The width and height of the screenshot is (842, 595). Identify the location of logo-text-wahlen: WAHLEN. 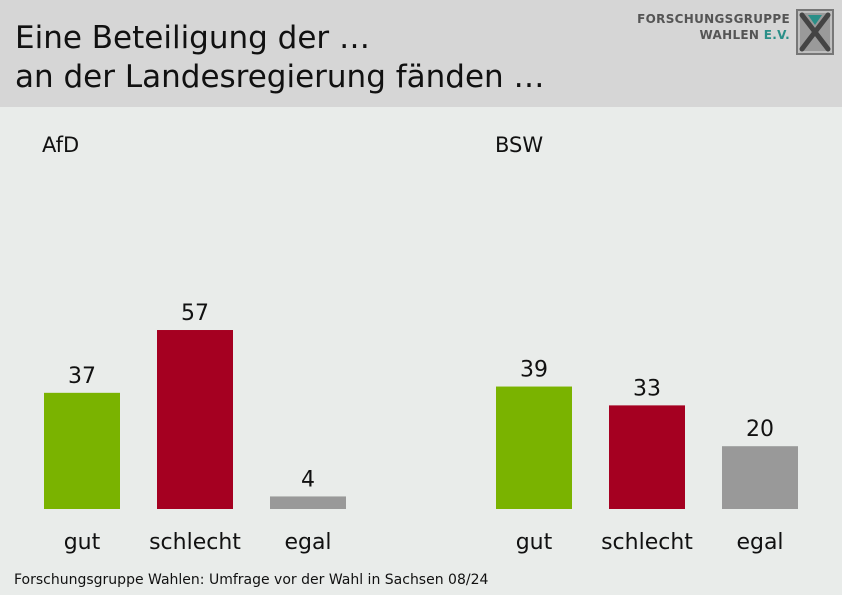
(729, 35).